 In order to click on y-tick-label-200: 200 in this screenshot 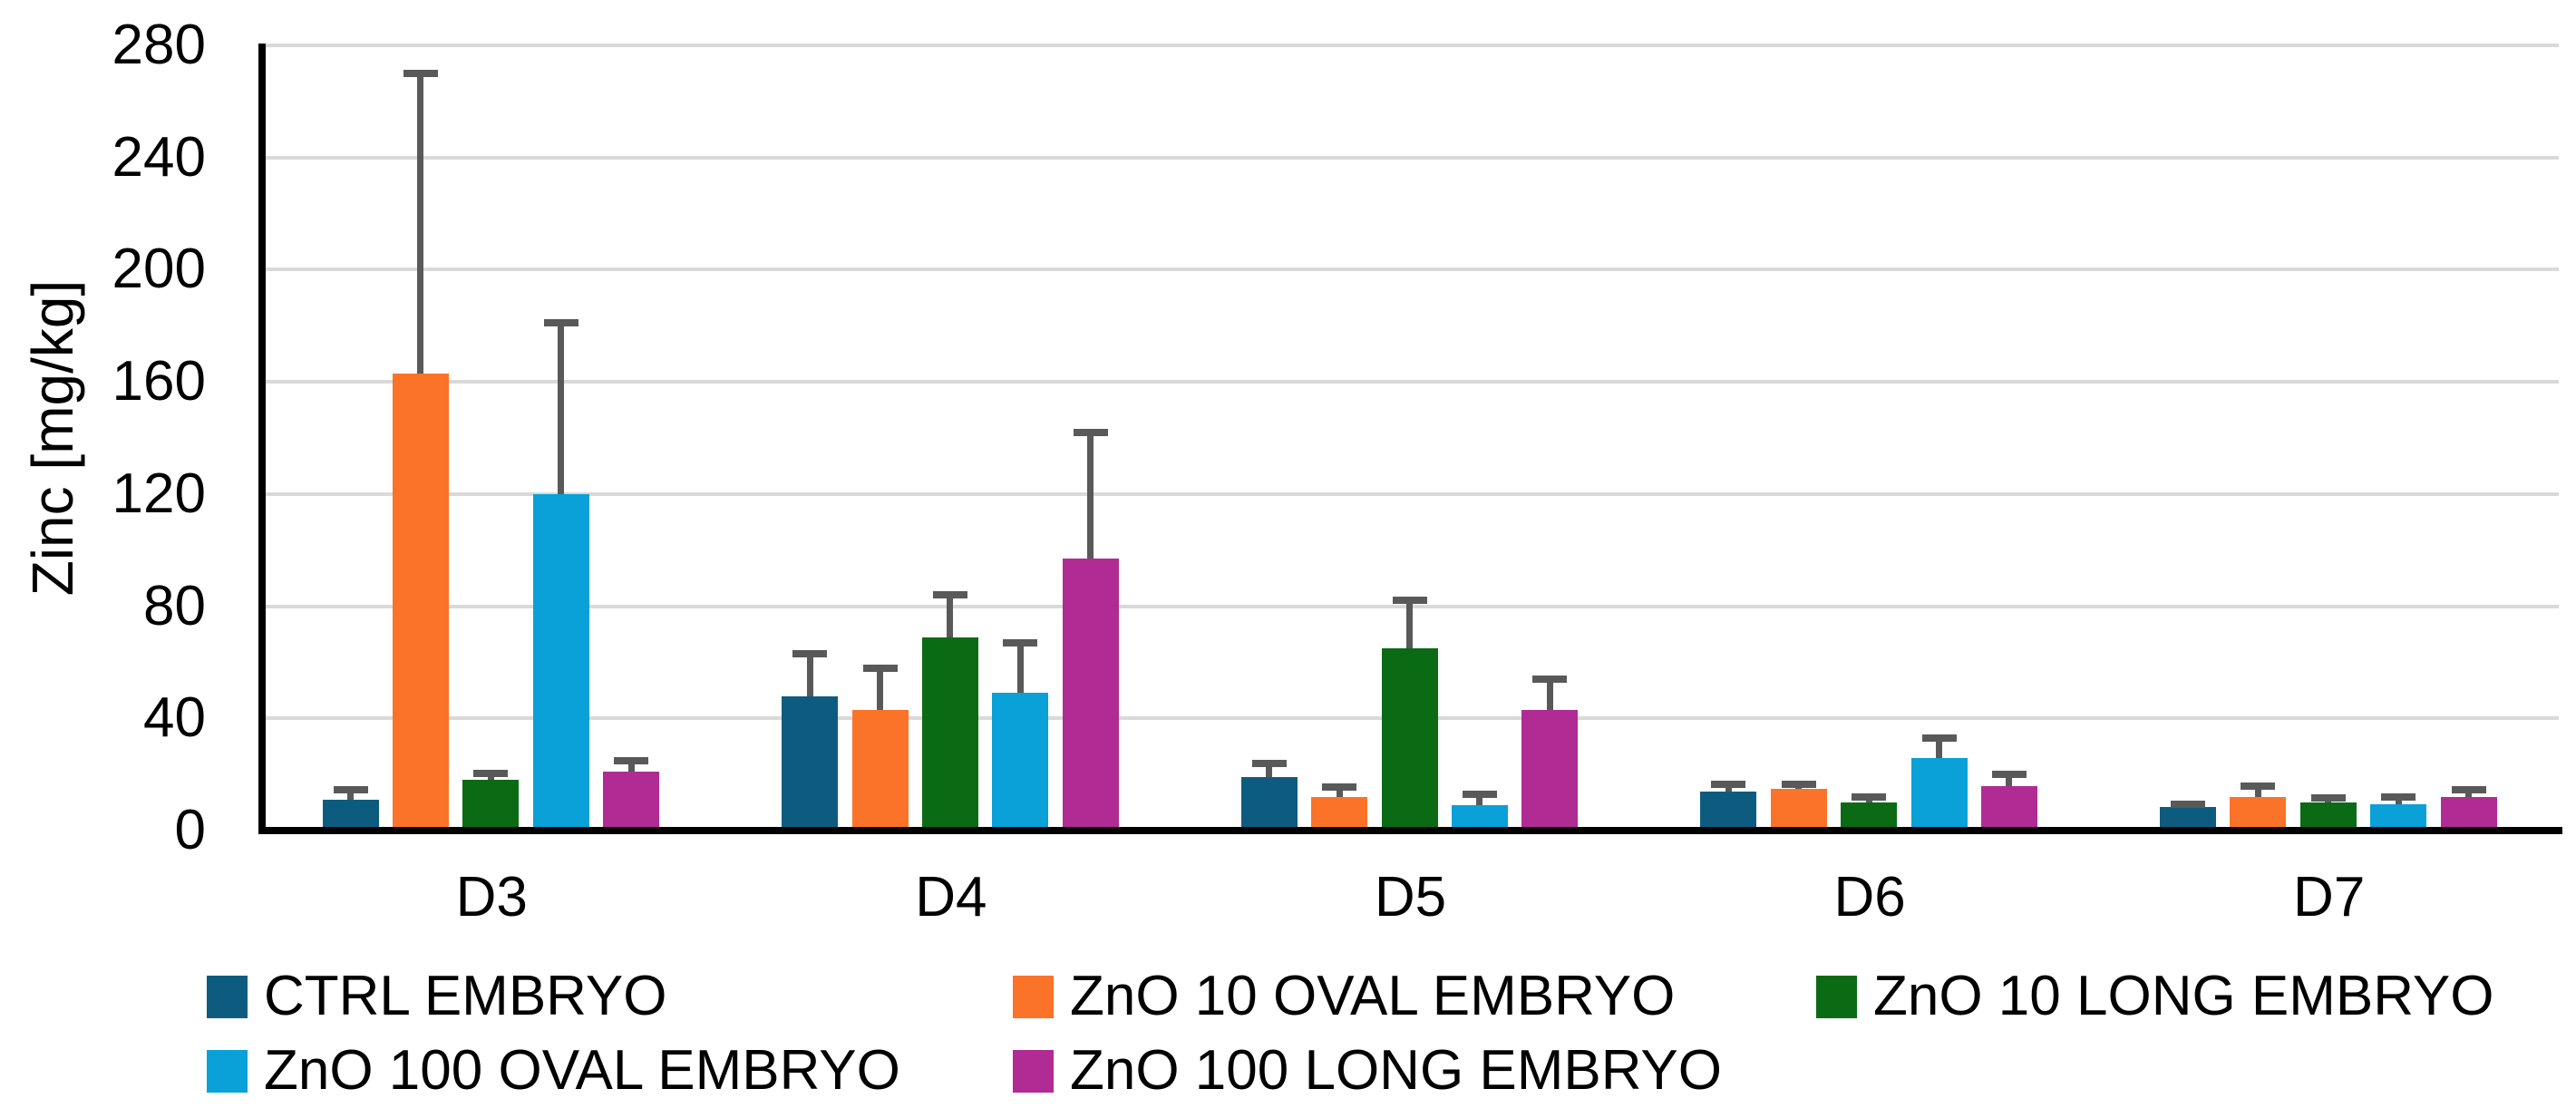, I will do `click(159, 269)`.